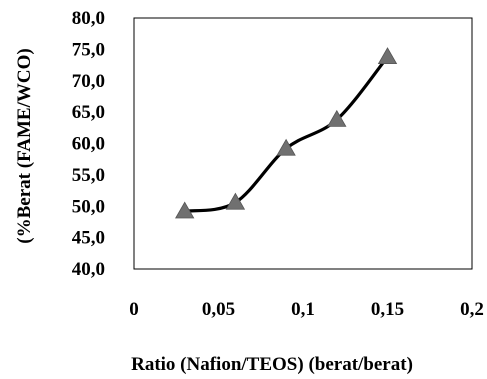 Image resolution: width=487 pixels, height=379 pixels. What do you see at coordinates (88, 18) in the screenshot?
I see `y-tick-label: 80,0` at bounding box center [88, 18].